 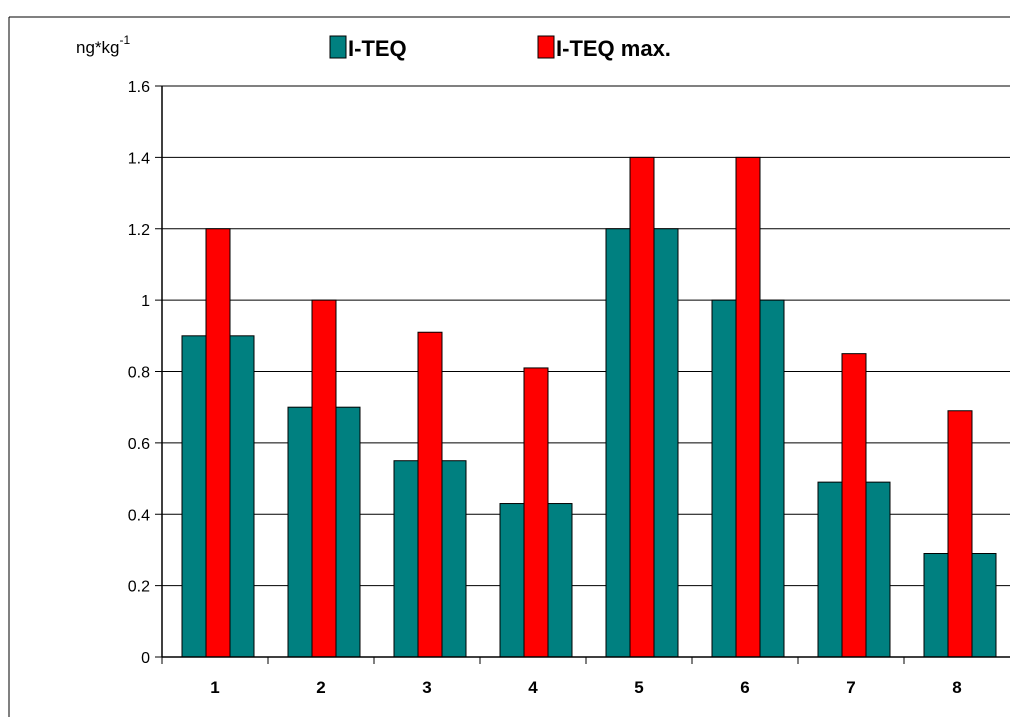 I want to click on x-tick-label: 3, so click(x=426, y=687).